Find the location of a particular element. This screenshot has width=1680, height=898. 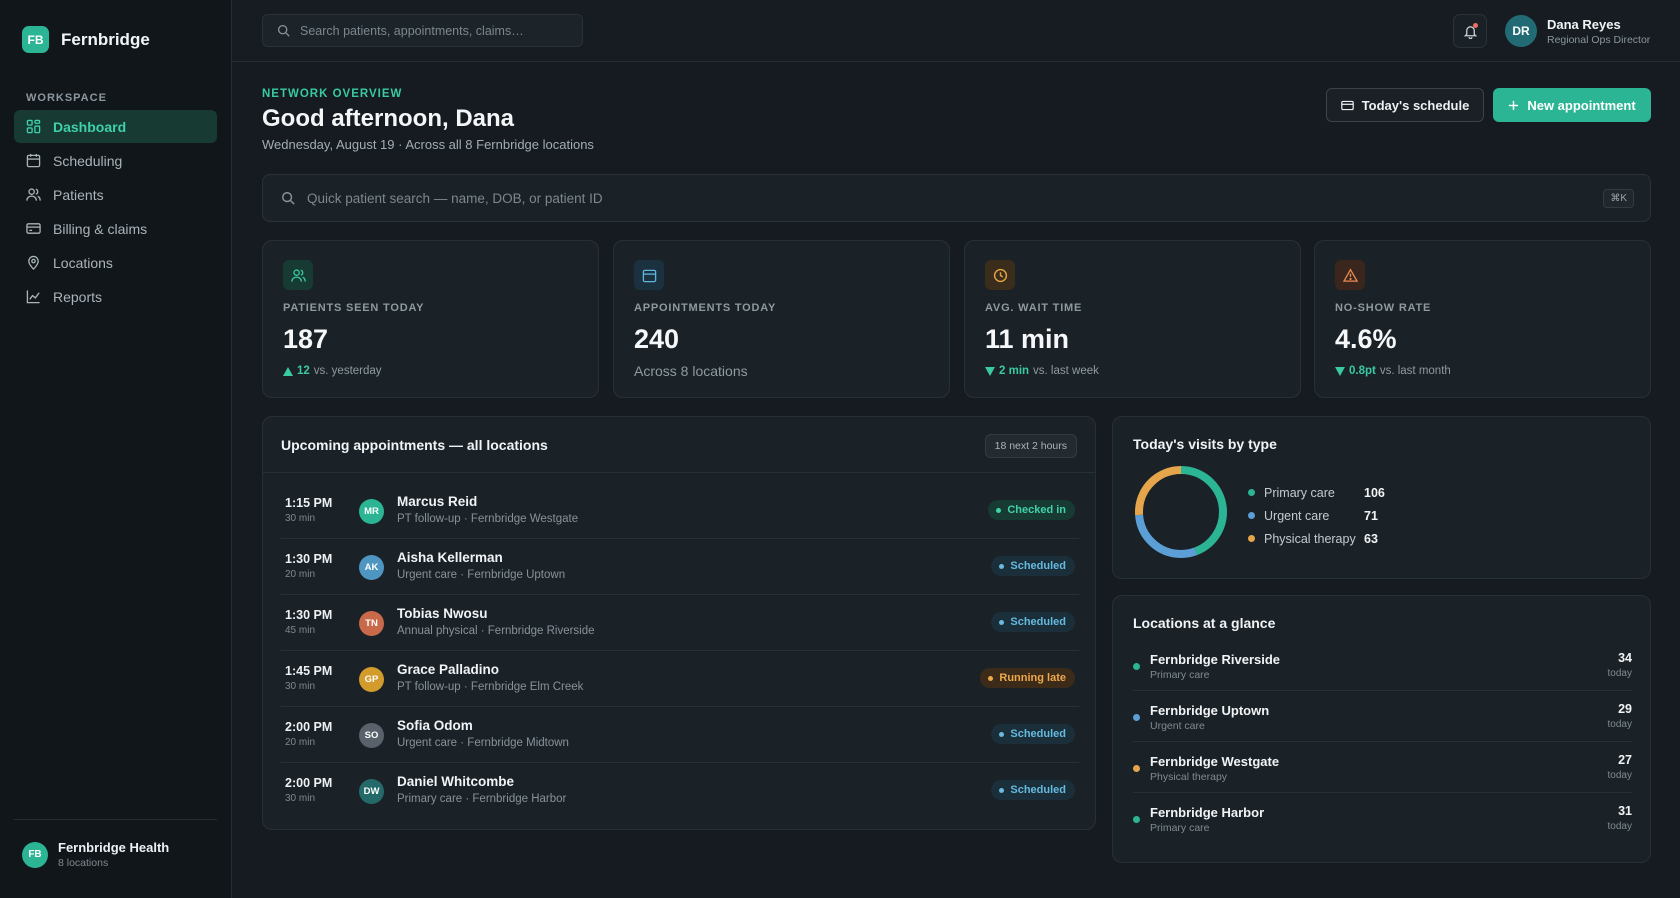

page-title: Good afternoon, Dana is located at coordinates (388, 118).